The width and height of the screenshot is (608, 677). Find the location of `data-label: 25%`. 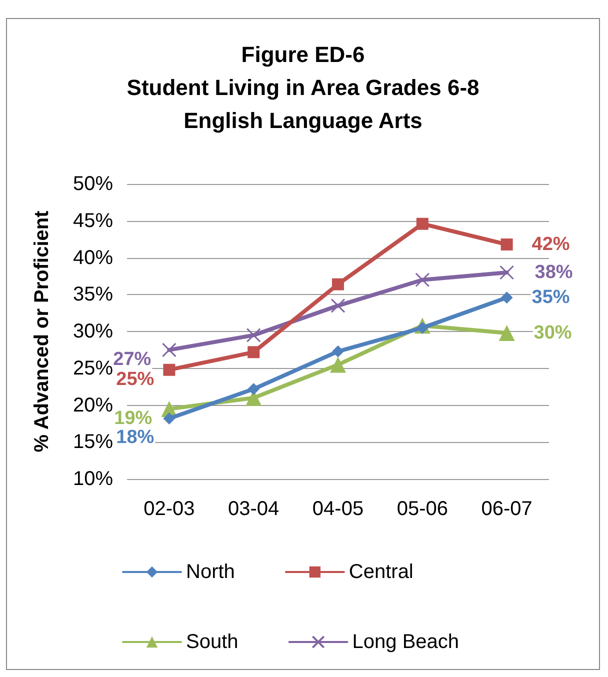

data-label: 25% is located at coordinates (135, 379).